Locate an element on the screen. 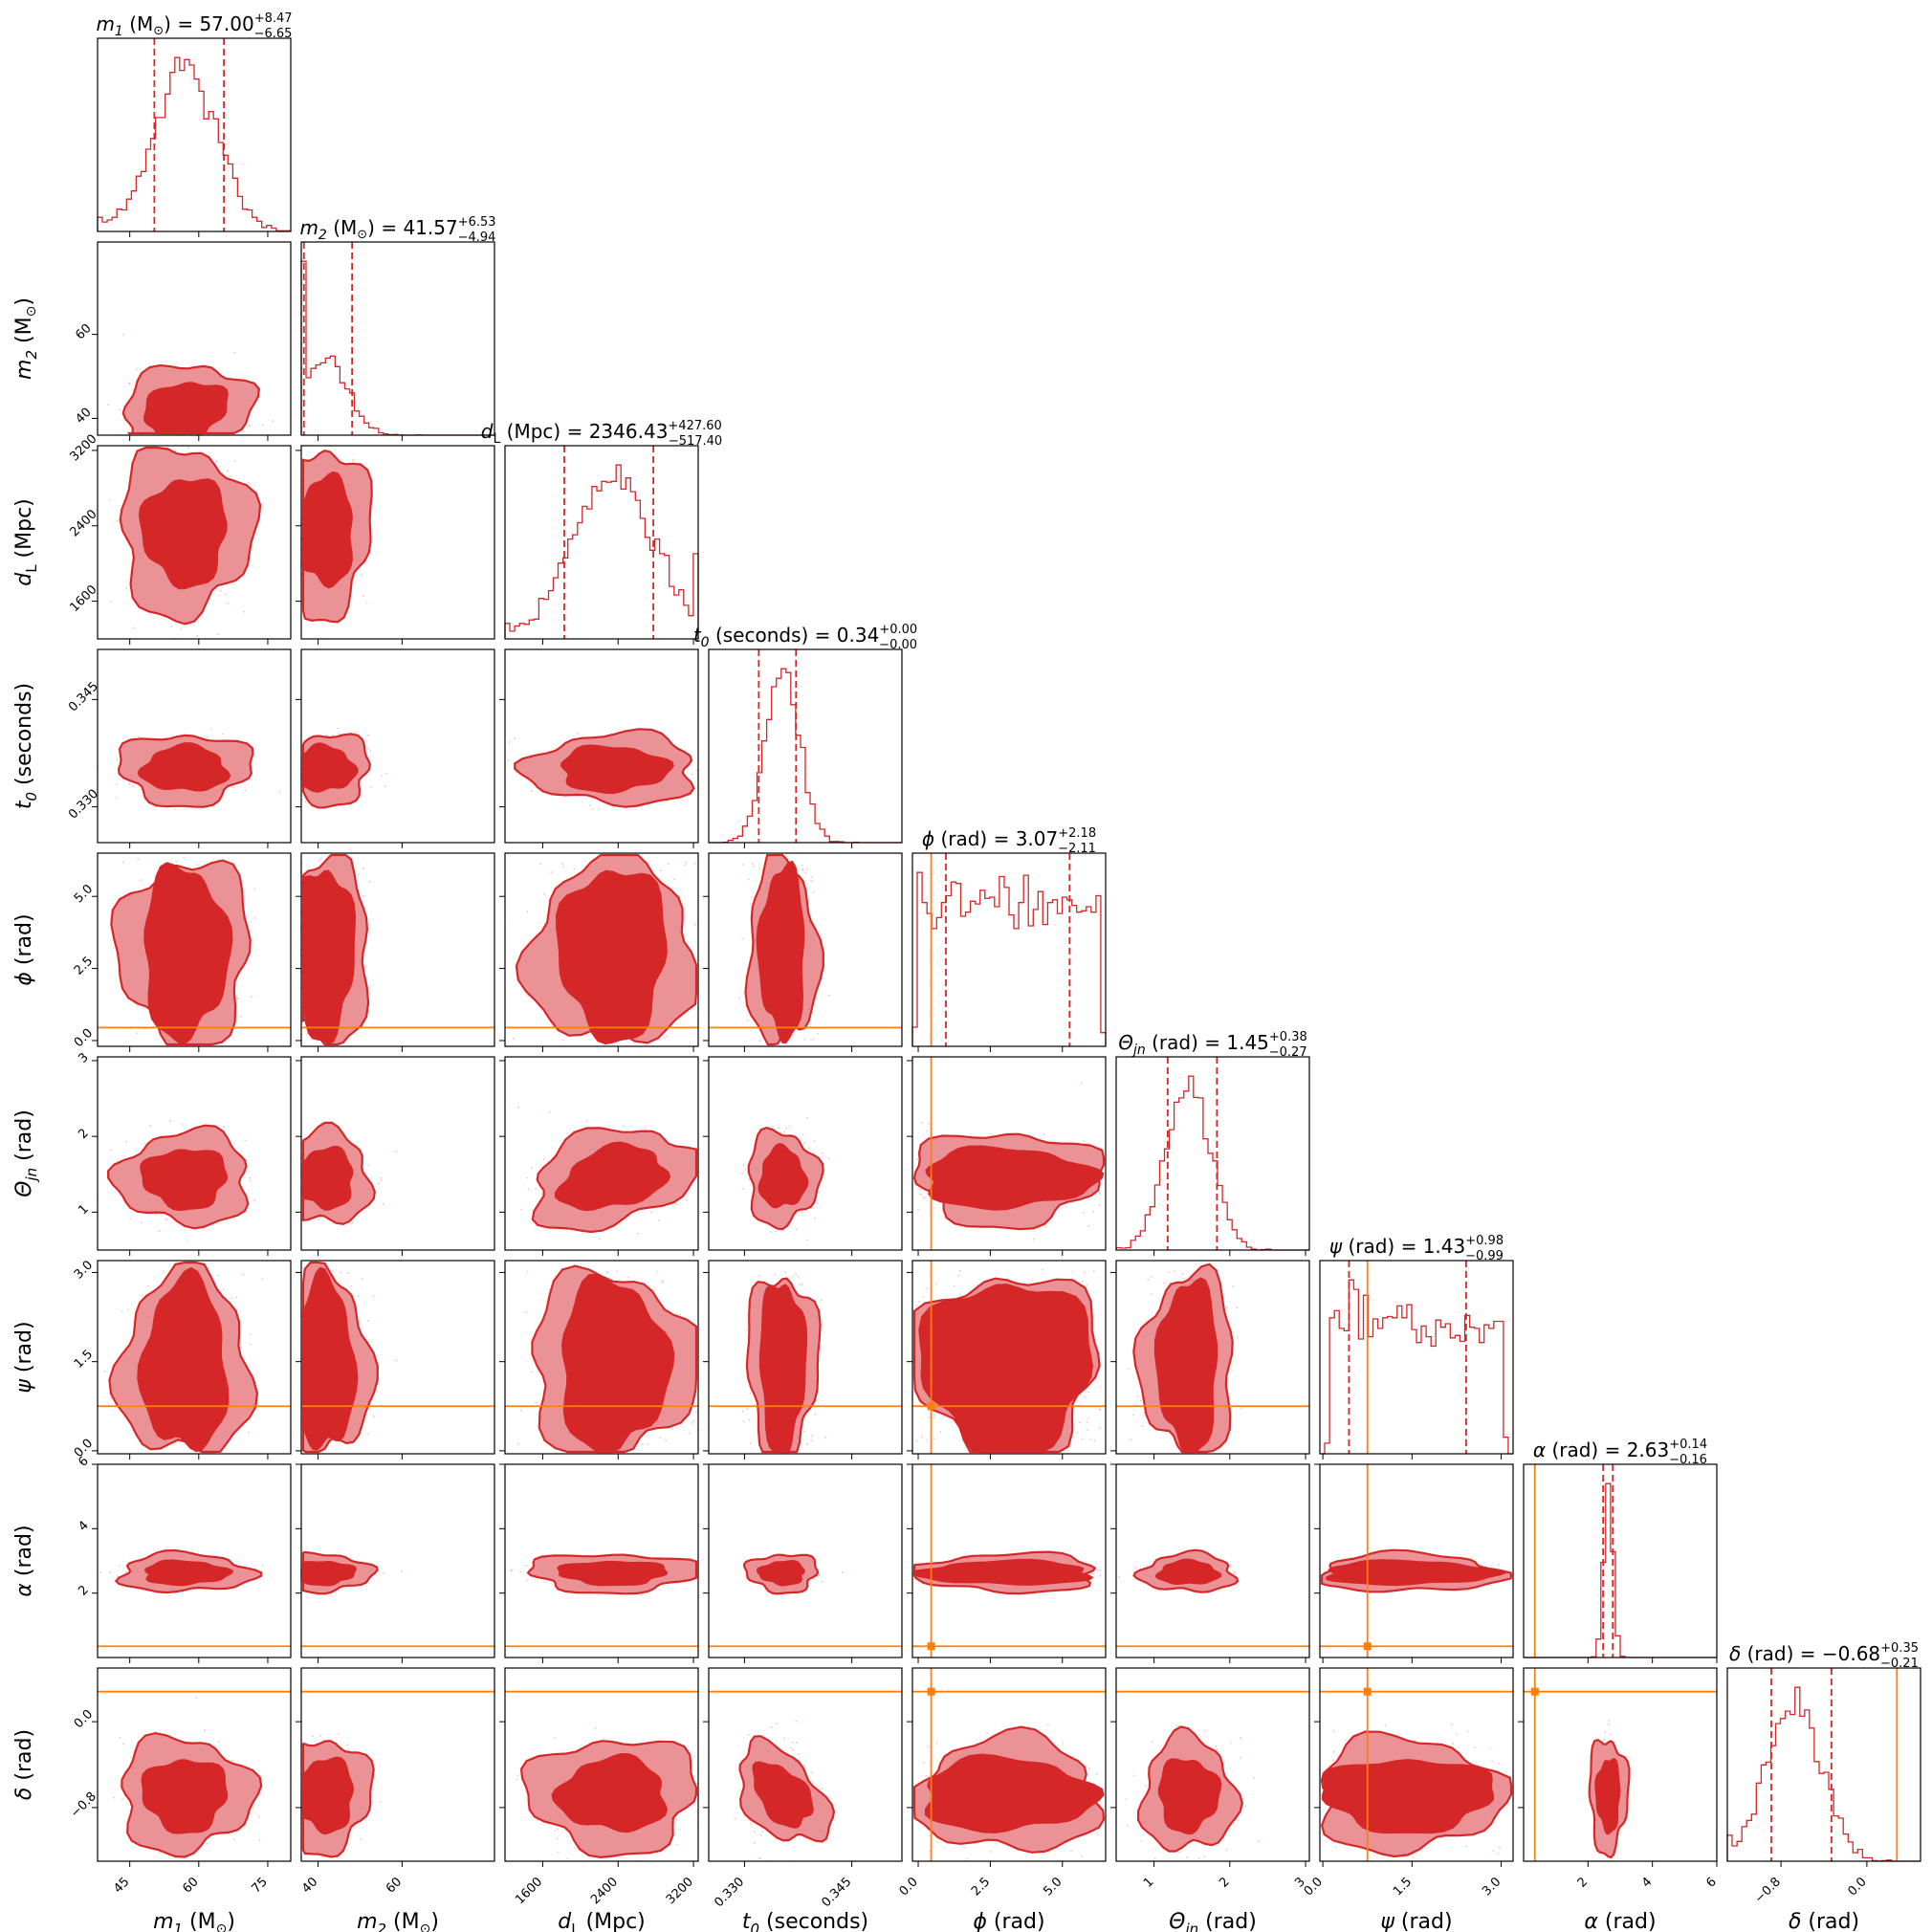  marginal-m1: m1 (M⊙) = 57.00+8.47 −6.65 is located at coordinates (194, 124).